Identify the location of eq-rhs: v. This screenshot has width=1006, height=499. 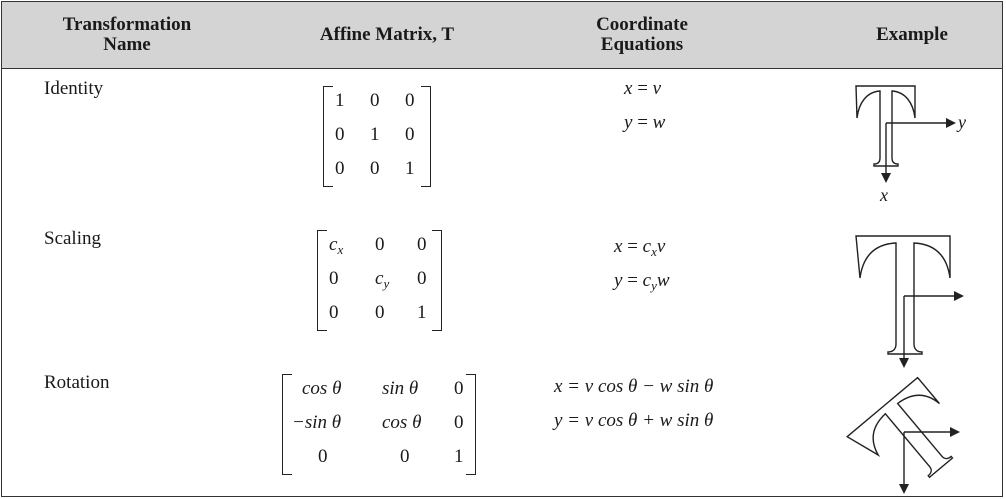
(657, 88).